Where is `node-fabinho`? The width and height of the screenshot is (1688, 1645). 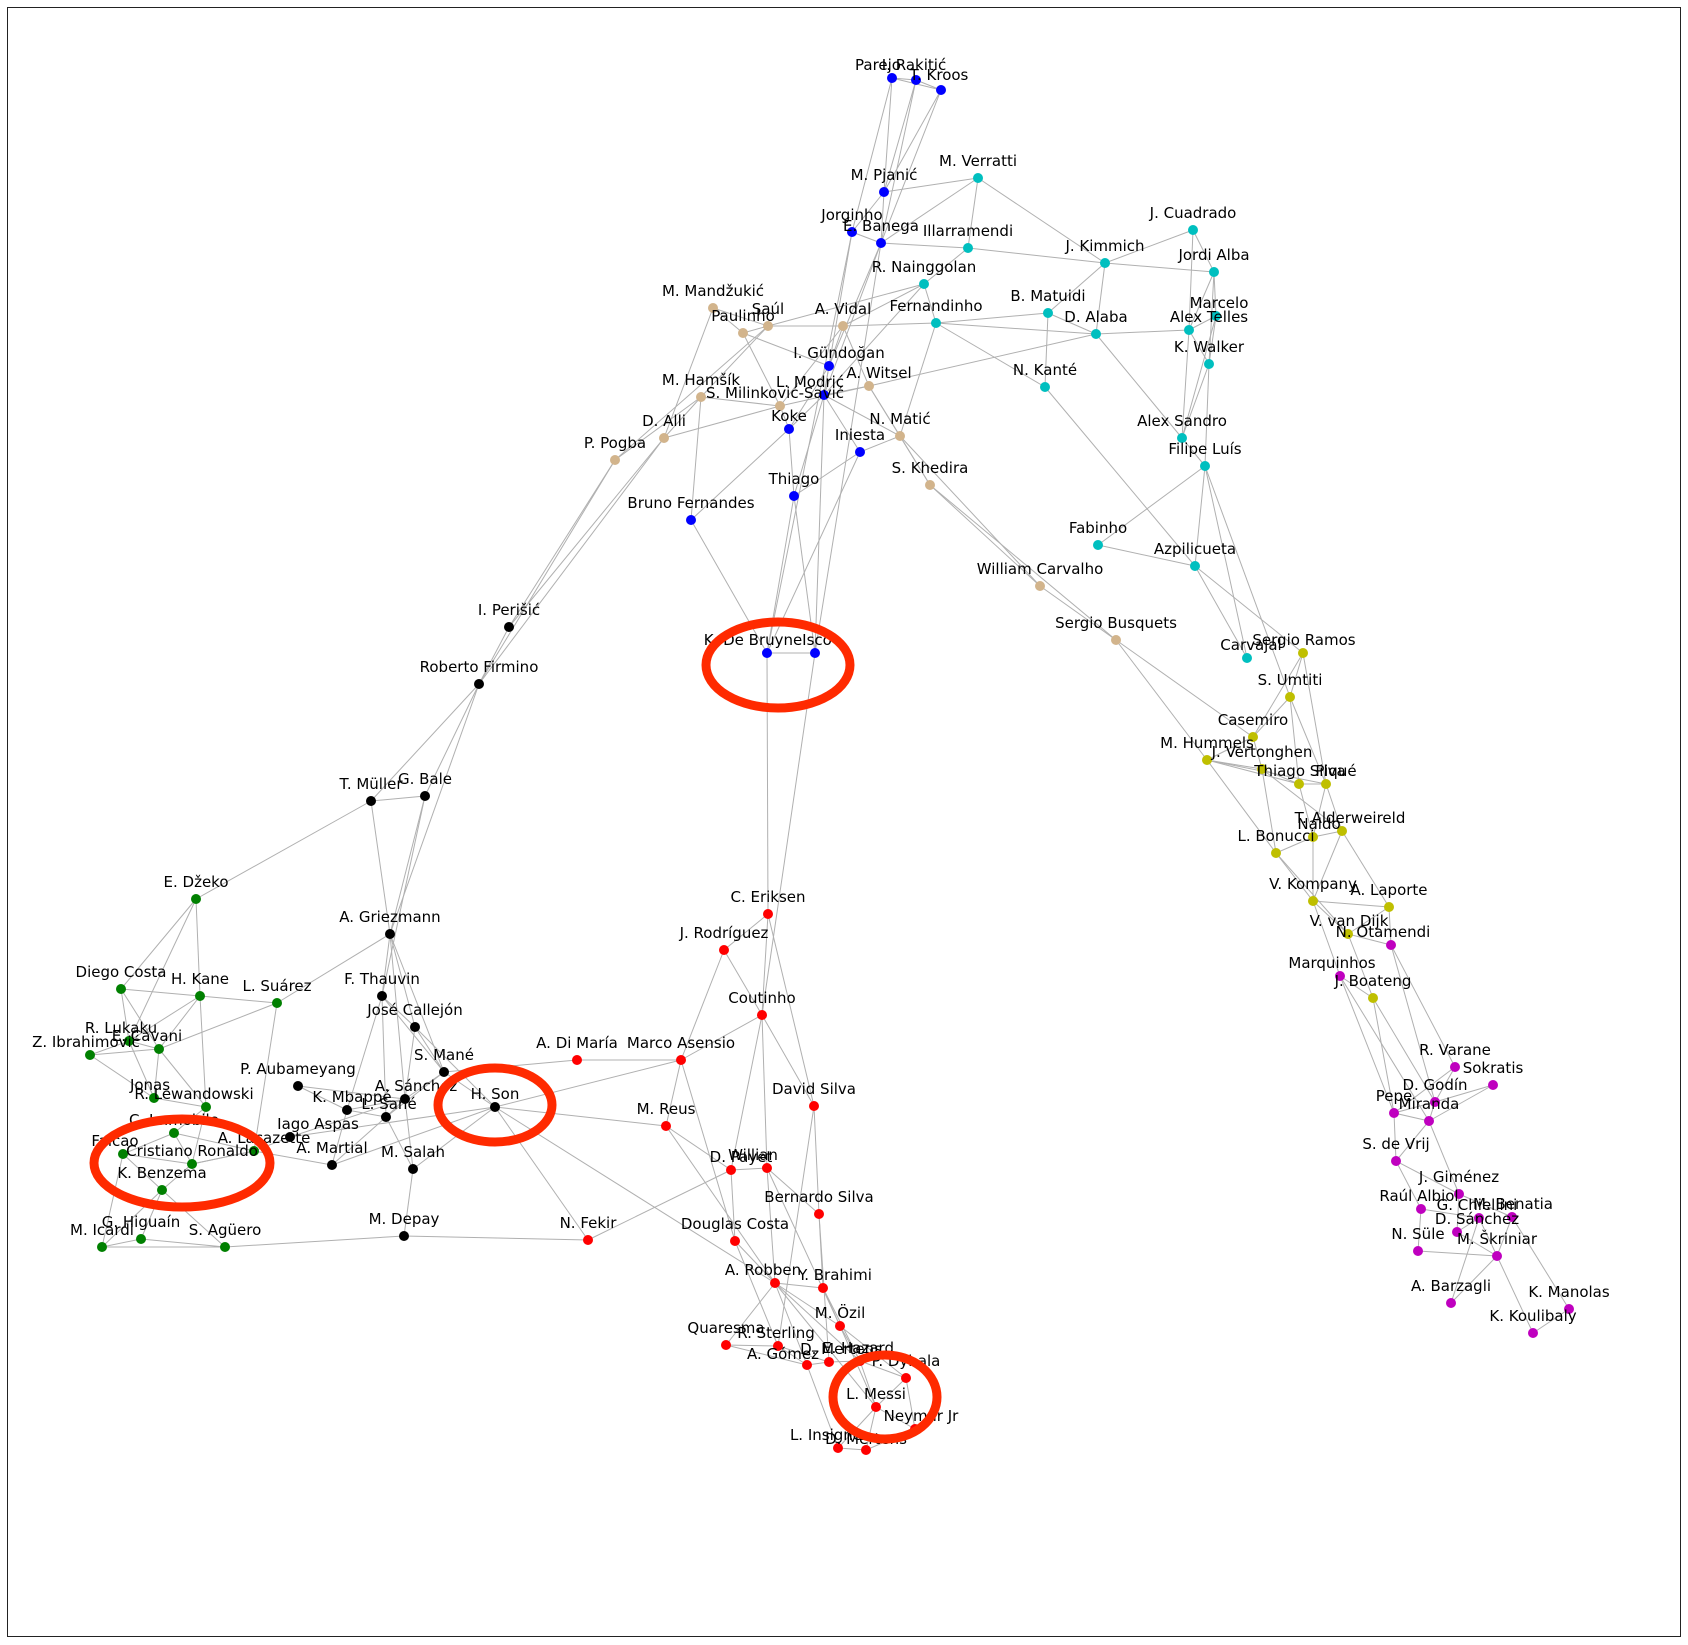 node-fabinho is located at coordinates (1098, 545).